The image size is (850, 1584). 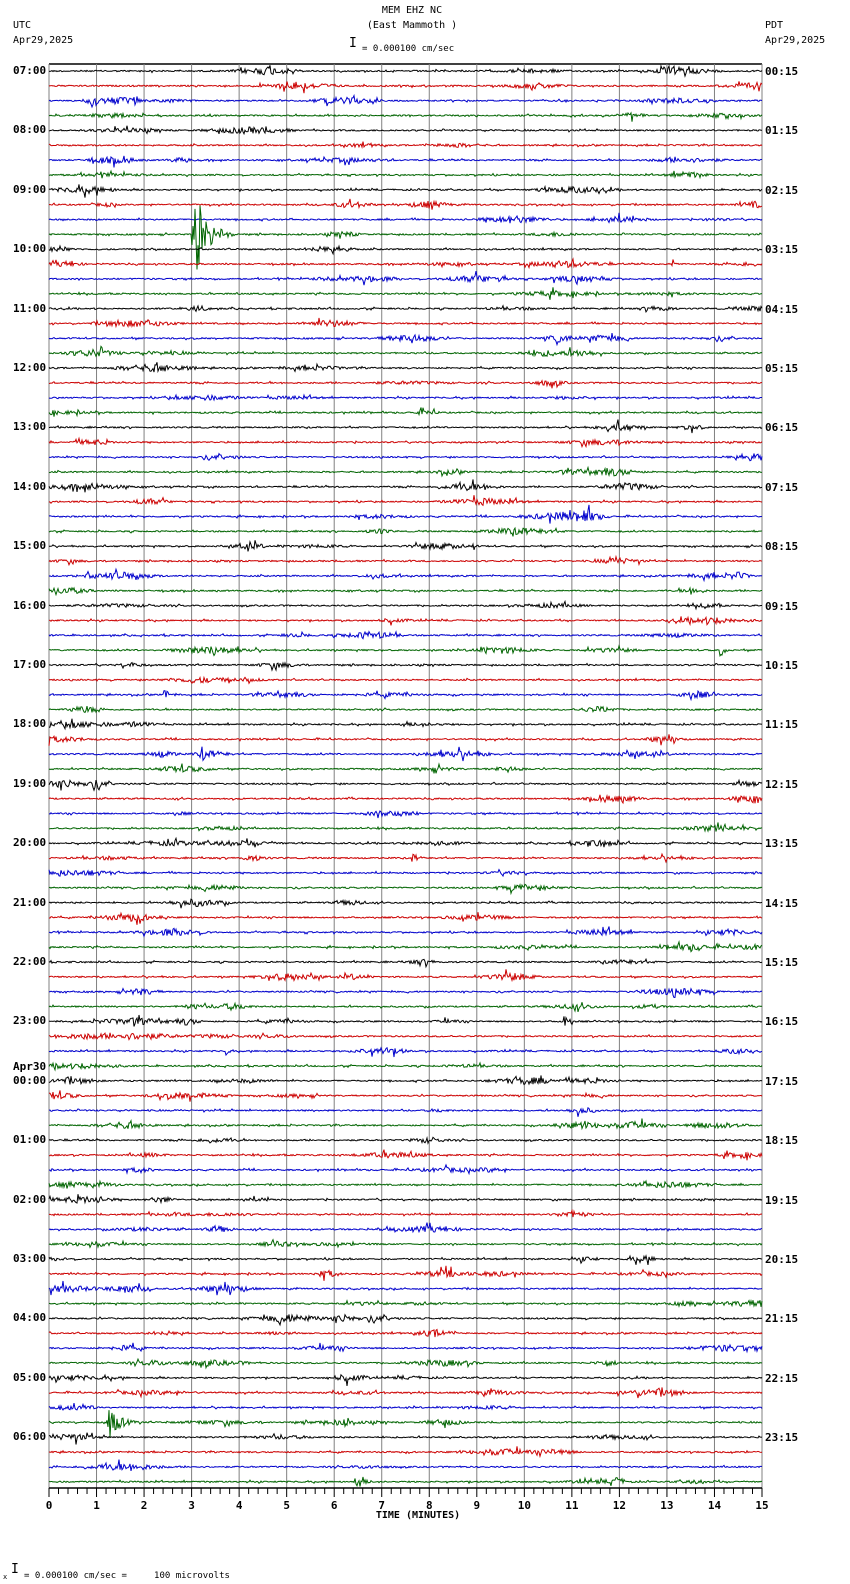 What do you see at coordinates (572, 1505) in the screenshot?
I see `x-tick-label: 11` at bounding box center [572, 1505].